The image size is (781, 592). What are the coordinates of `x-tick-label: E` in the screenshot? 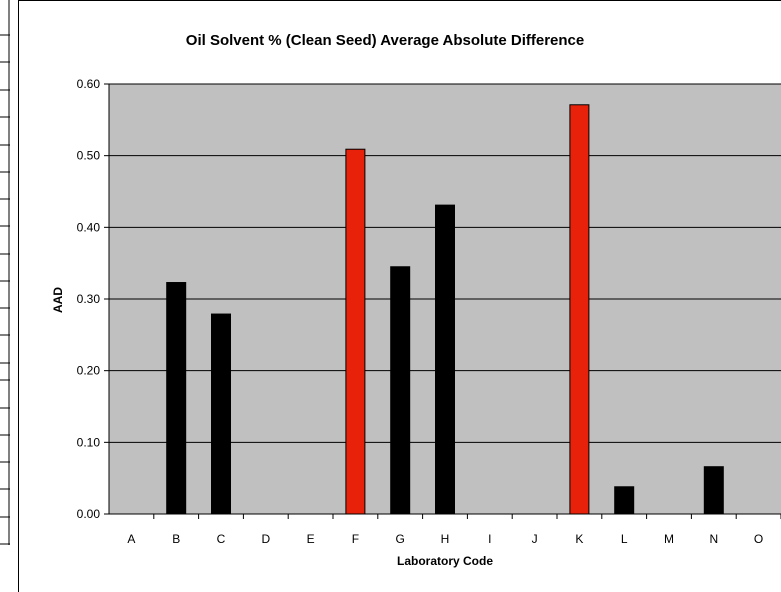 It's located at (311, 539).